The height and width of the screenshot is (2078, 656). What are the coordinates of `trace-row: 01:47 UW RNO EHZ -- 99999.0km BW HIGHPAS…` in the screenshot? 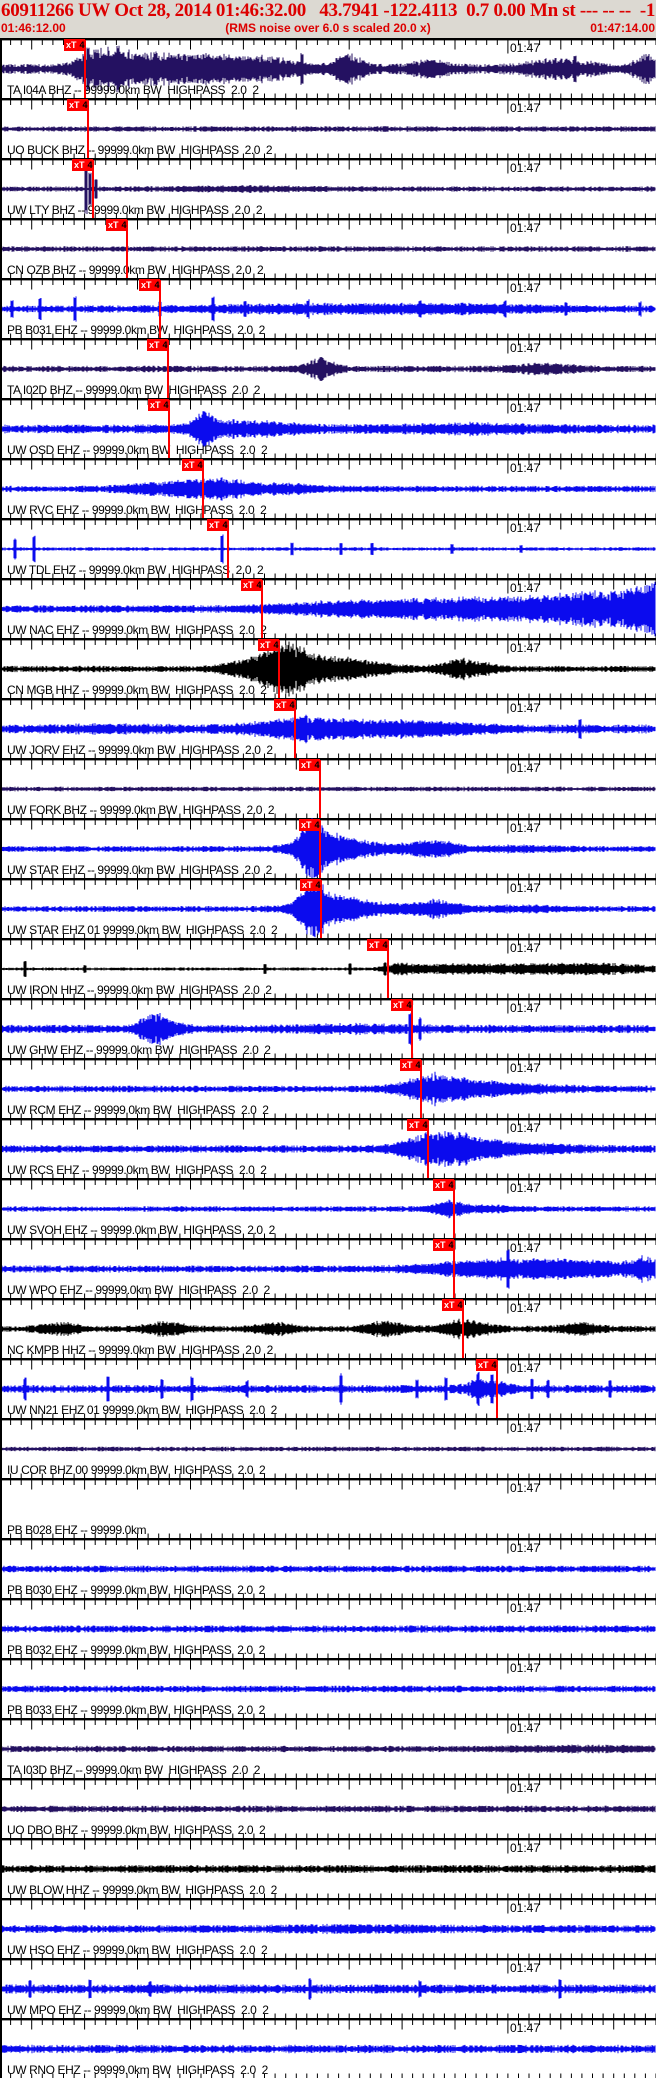 It's located at (328, 2048).